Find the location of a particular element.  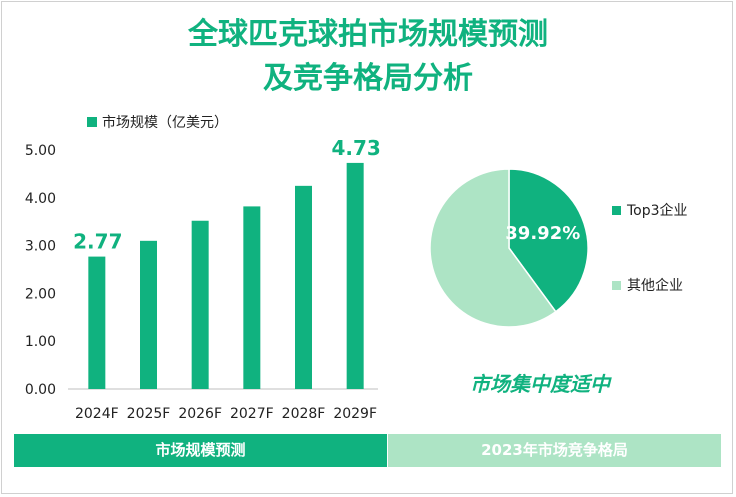

pie-slice-others is located at coordinates (493, 248).